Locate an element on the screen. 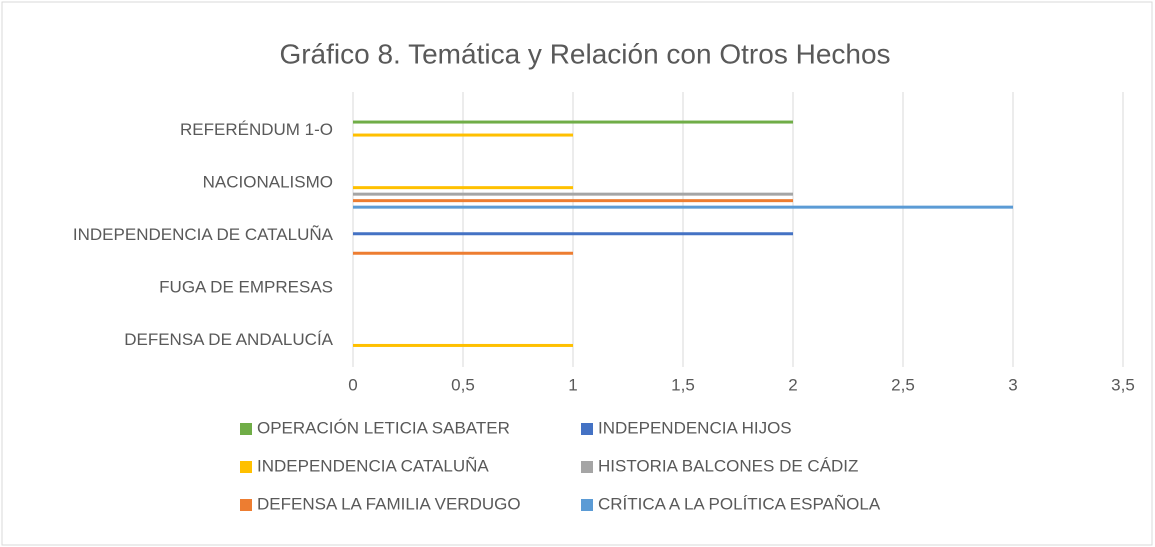  x-tick-label: 1 is located at coordinates (572, 384).